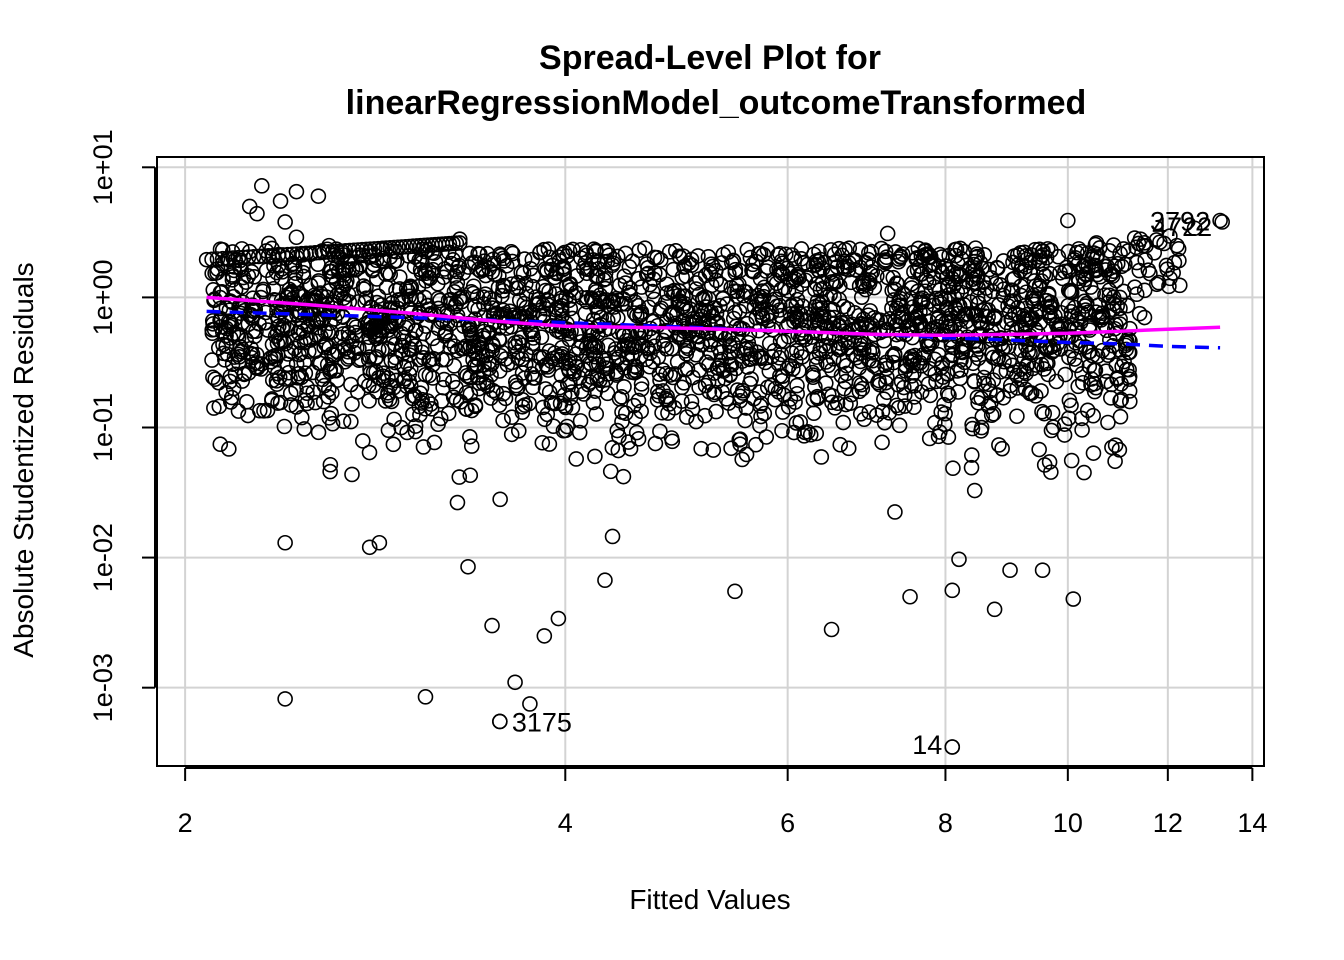 This screenshot has width=1344, height=960. I want to click on point-label: 14, so click(927, 745).